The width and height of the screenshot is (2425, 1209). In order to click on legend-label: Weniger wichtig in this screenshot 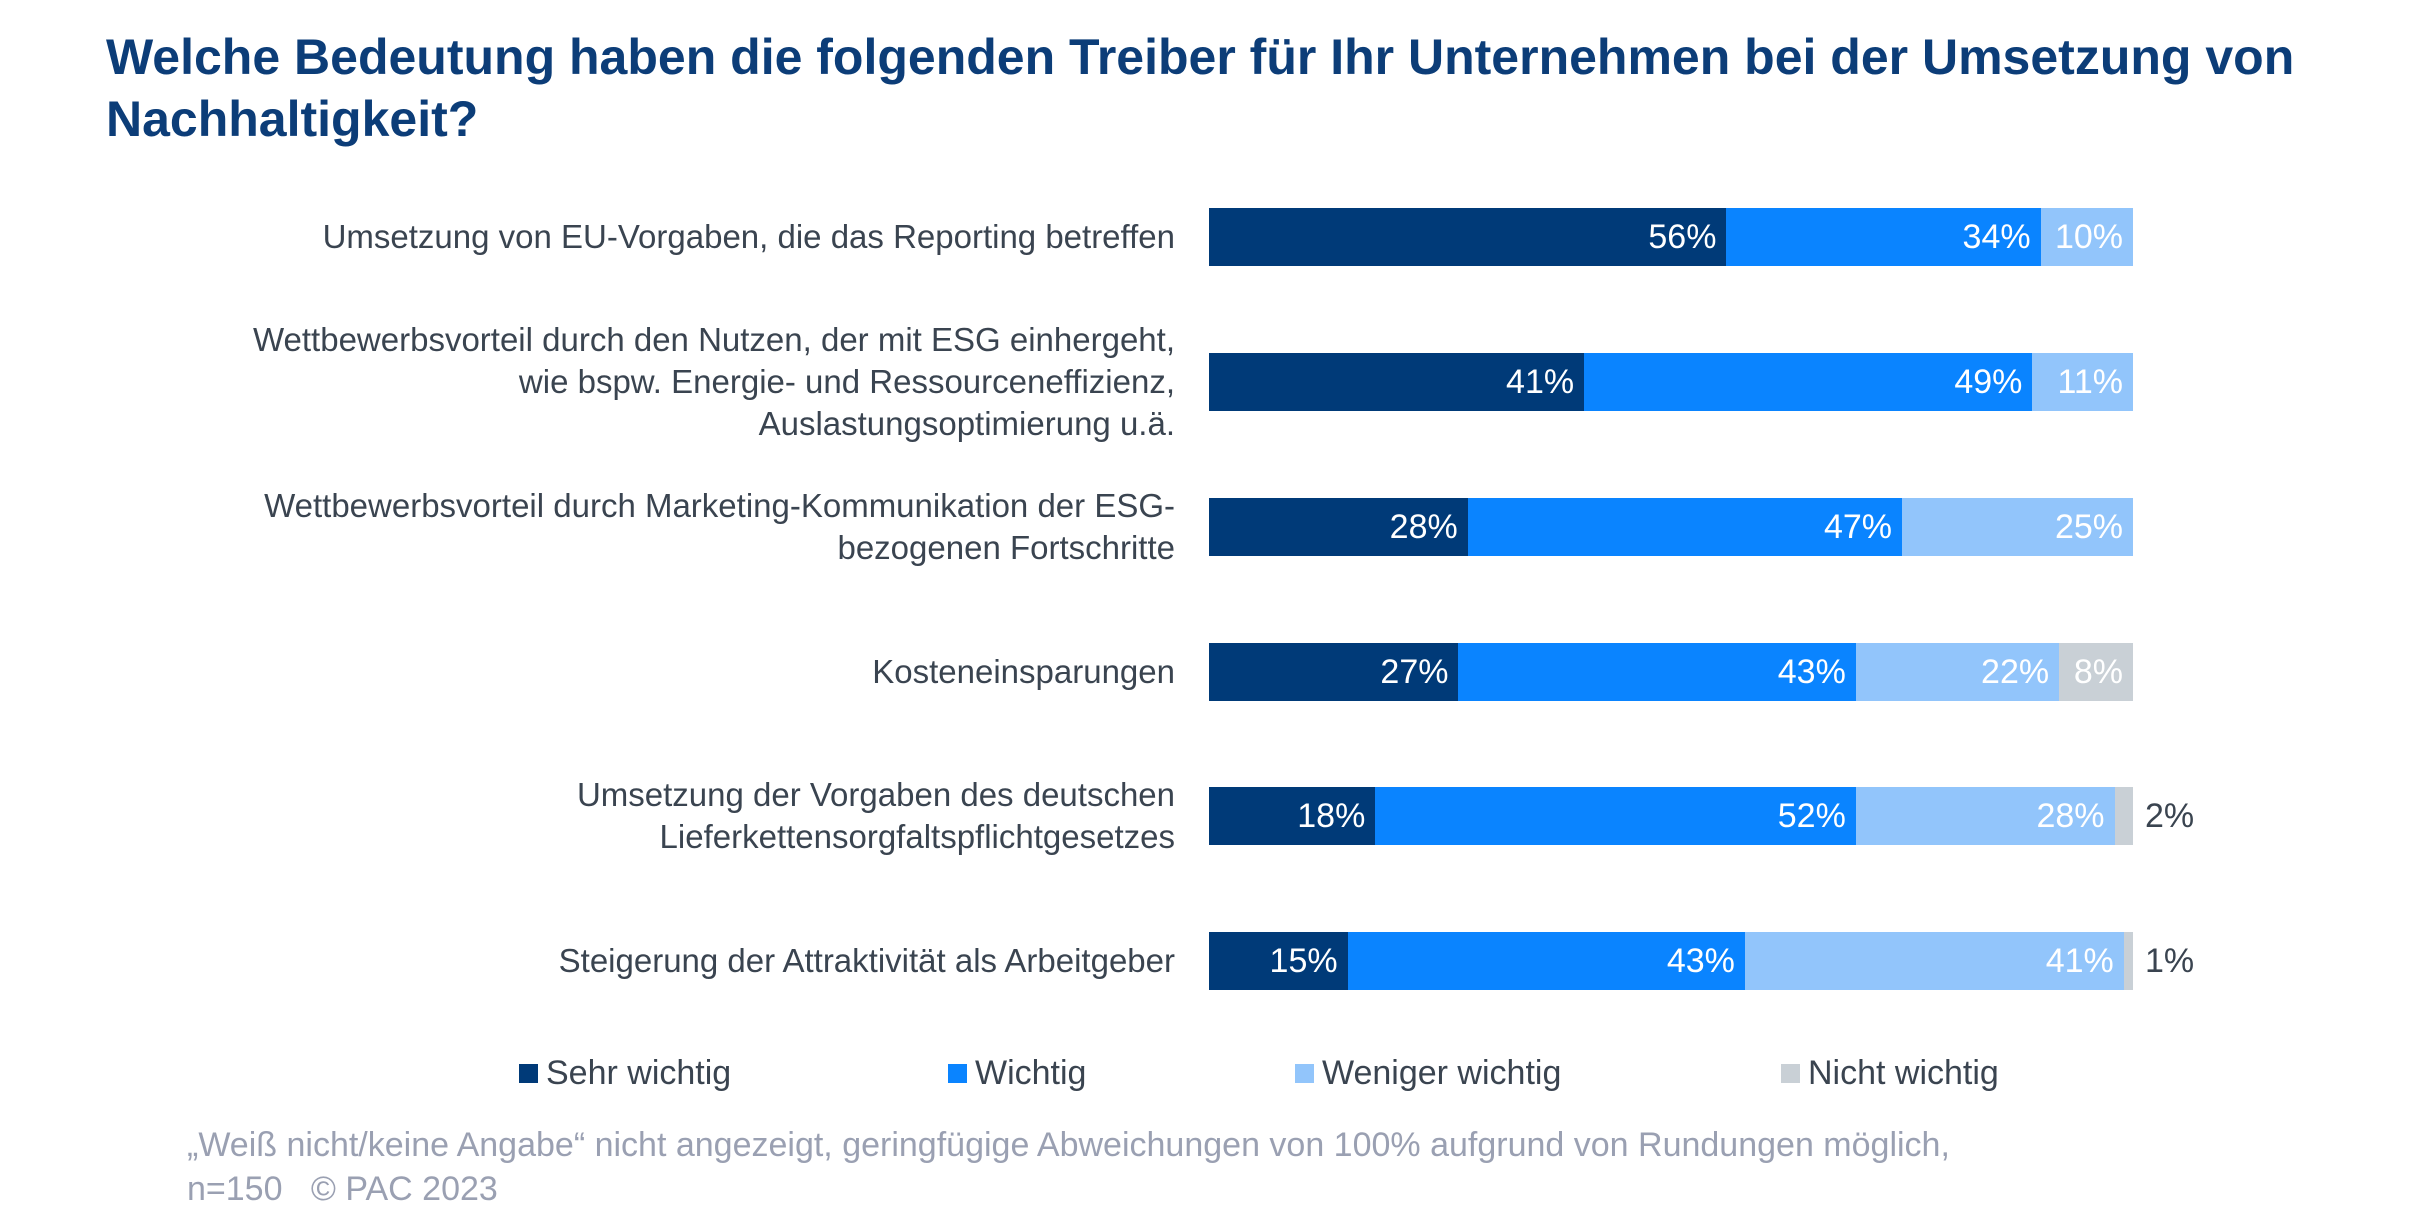, I will do `click(1442, 1073)`.